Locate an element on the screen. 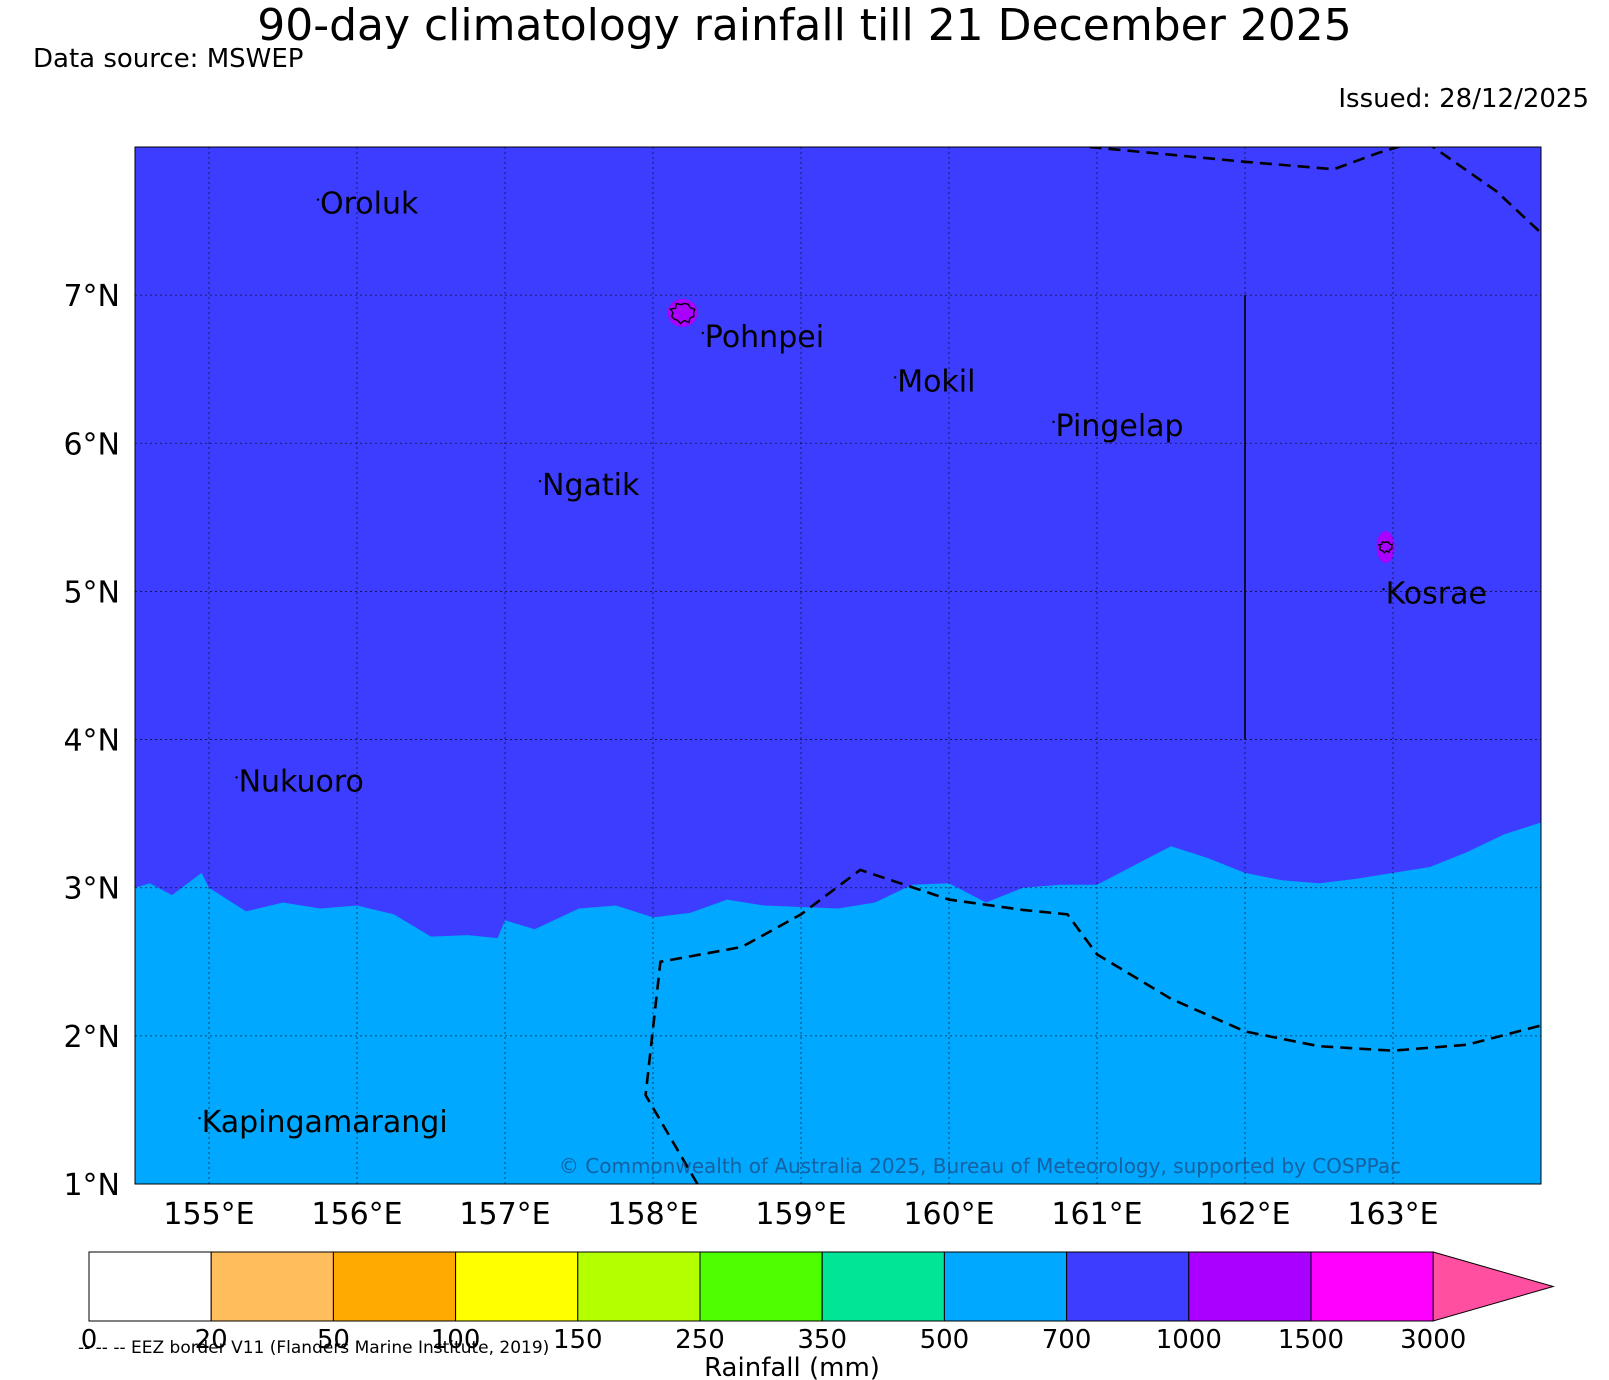  place-marker-pingelap is located at coordinates (1053, 422).